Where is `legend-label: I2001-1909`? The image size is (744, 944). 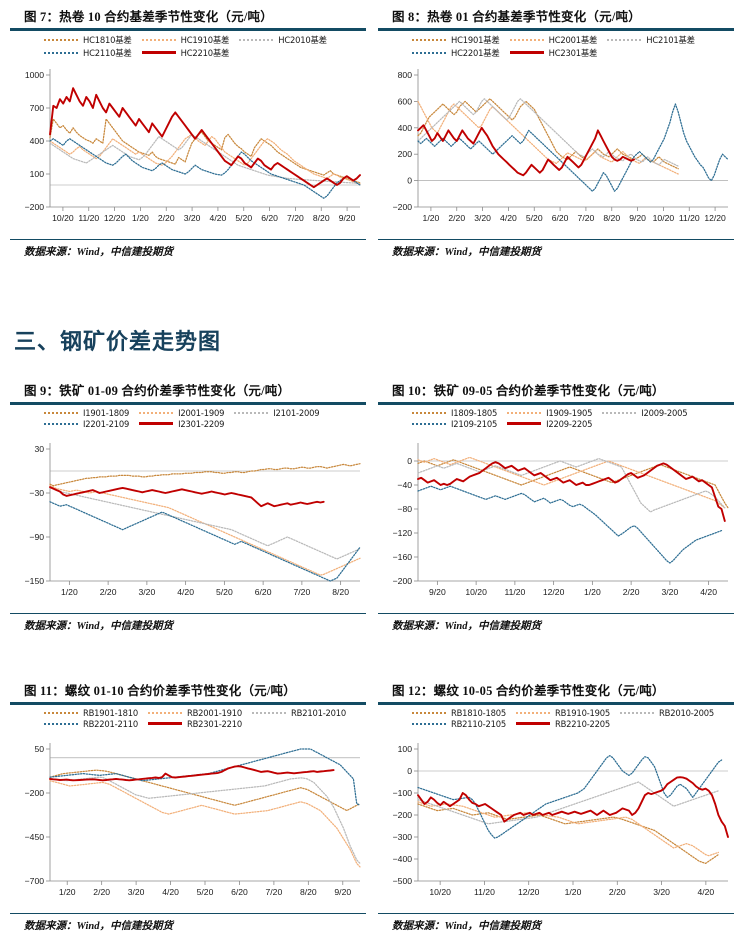
legend-label: I2001-1909 is located at coordinates (201, 412).